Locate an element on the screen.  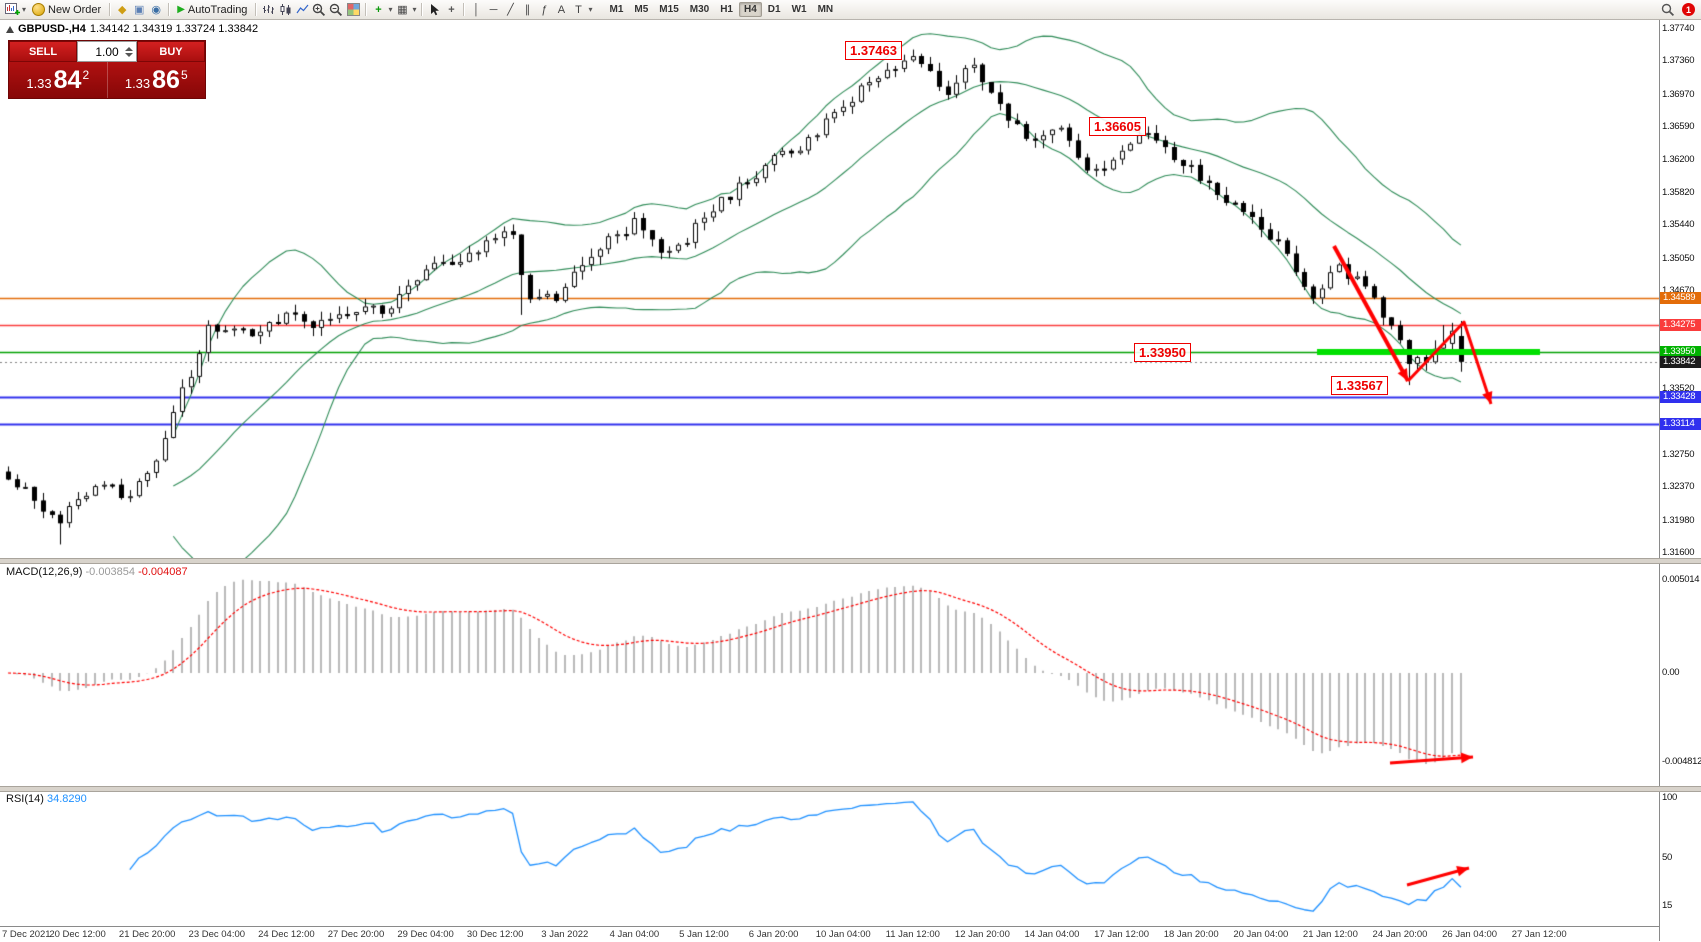
volume-input: 1.00 is located at coordinates (107, 51).